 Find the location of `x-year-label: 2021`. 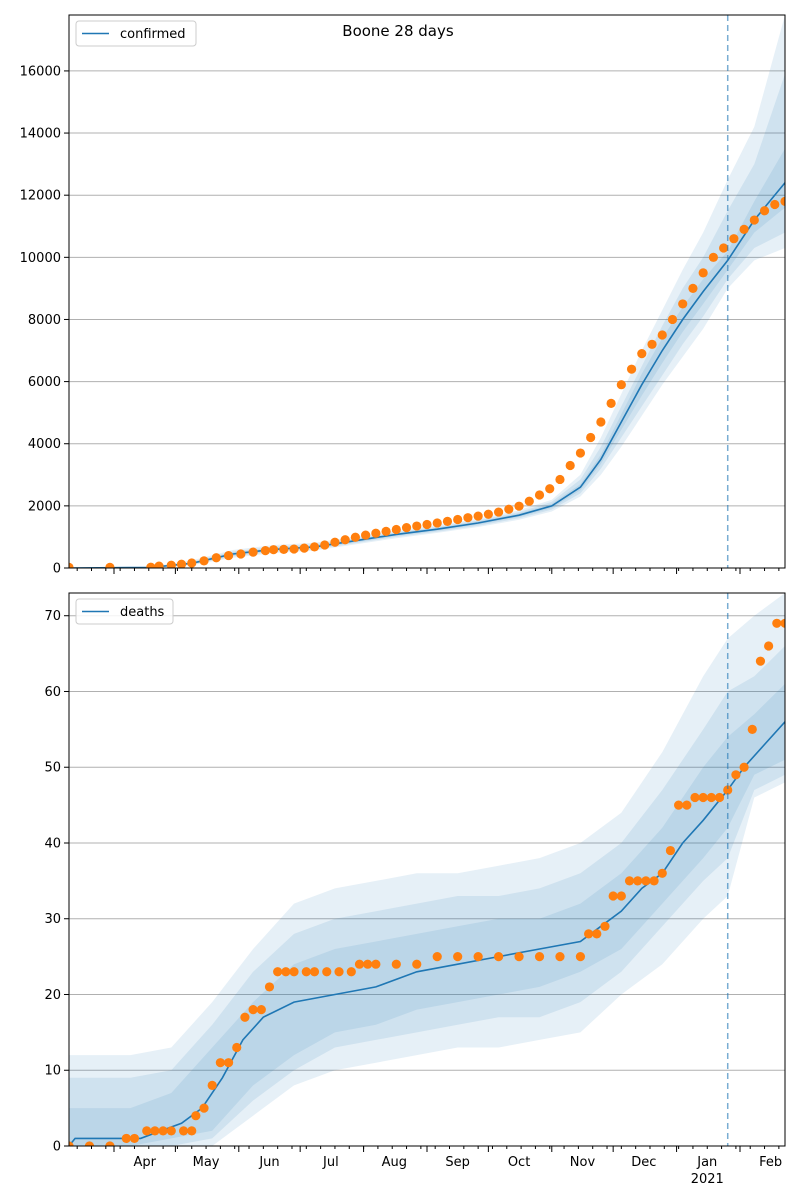

x-year-label: 2021 is located at coordinates (707, 1179).